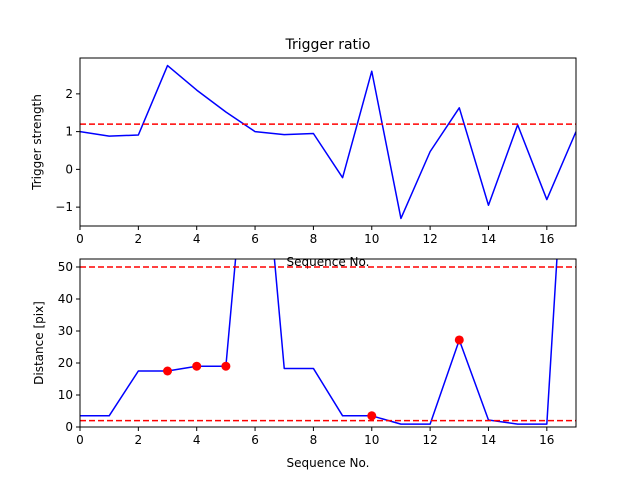 This screenshot has width=640, height=480. I want to click on y-tick-label: 30, so click(65, 331).